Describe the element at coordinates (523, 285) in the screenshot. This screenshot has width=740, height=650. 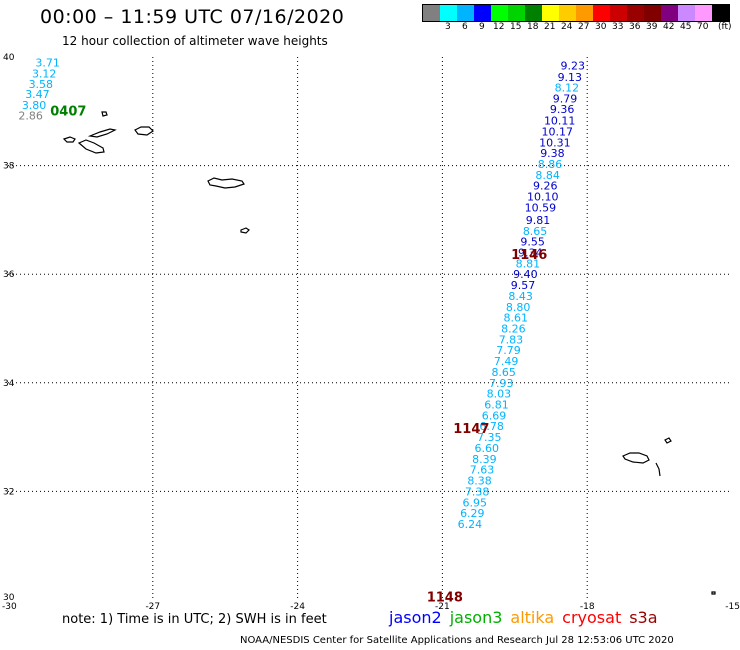
I see `wave-height-value: 9.57` at that location.